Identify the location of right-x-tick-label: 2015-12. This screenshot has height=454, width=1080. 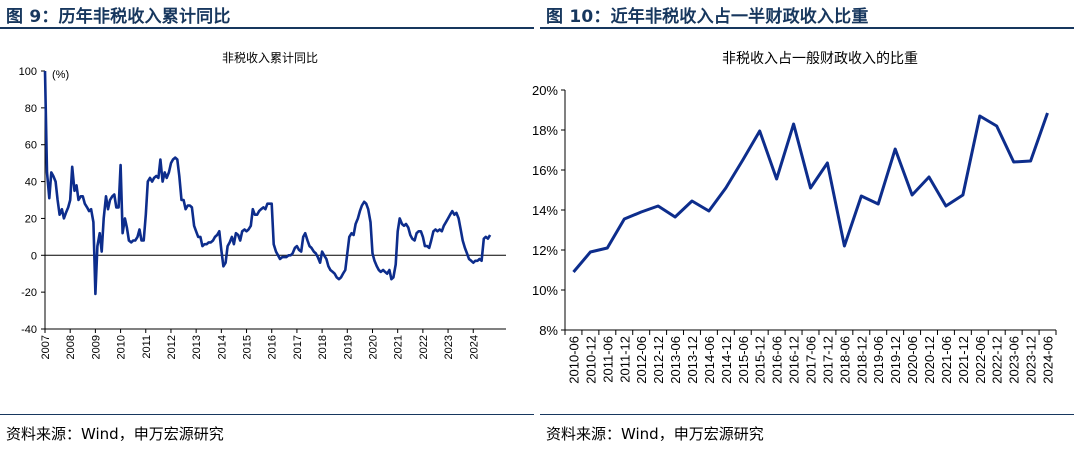
(760, 360).